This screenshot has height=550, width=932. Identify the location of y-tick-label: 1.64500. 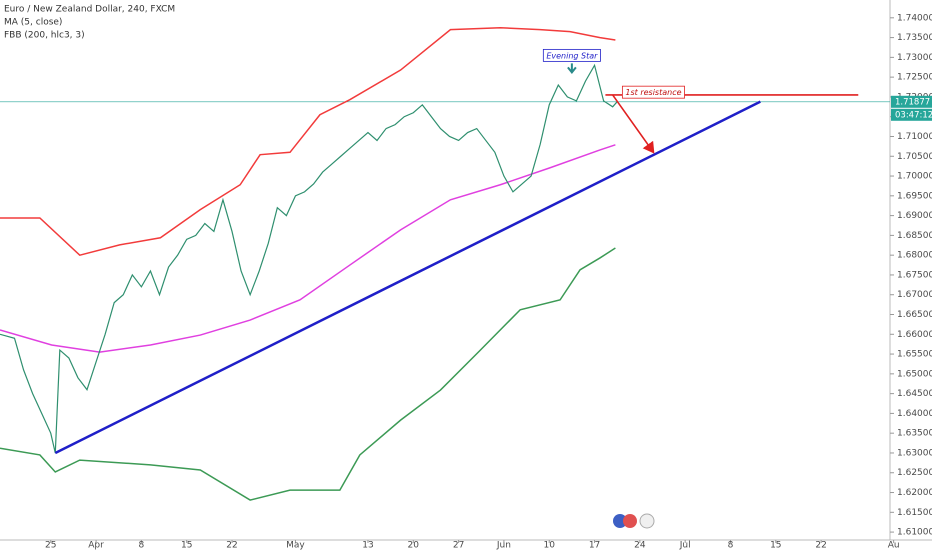
(914, 394).